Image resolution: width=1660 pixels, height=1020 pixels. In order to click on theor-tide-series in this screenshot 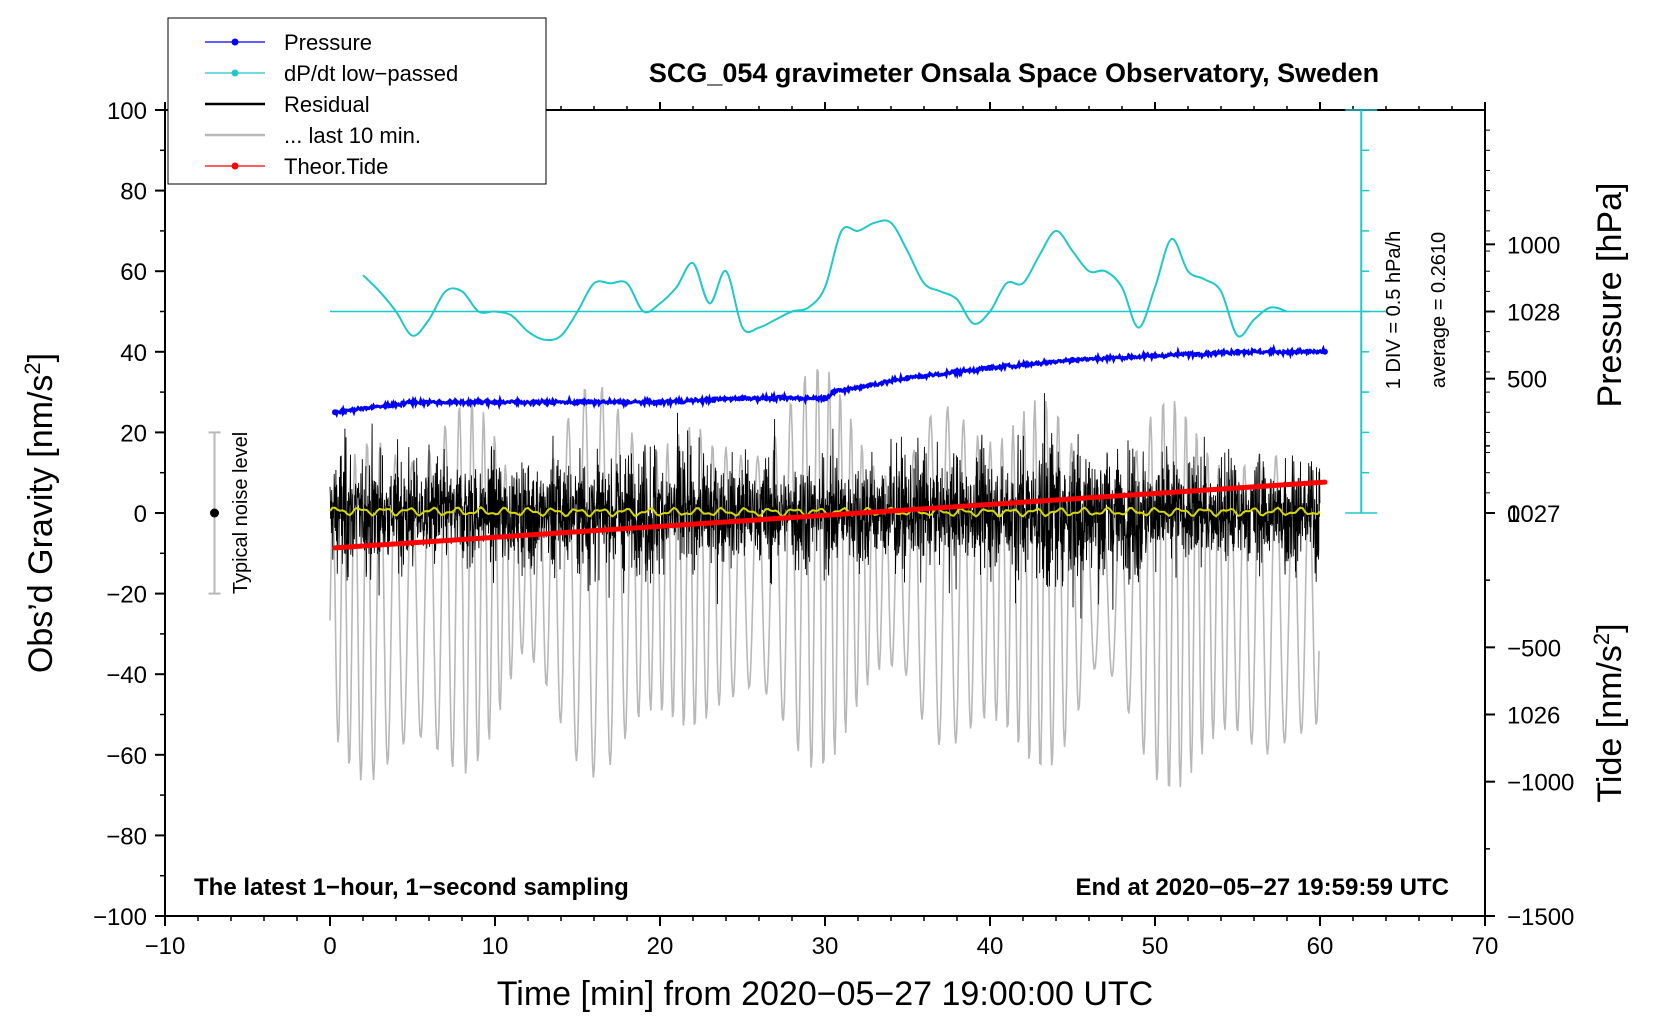, I will do `click(830, 515)`.